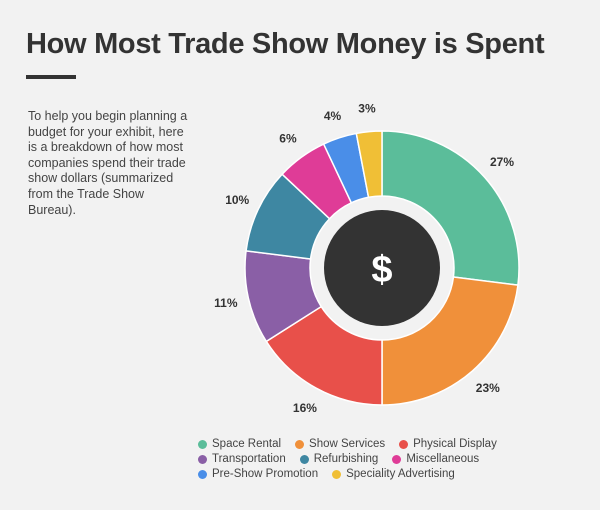  I want to click on legend-item-transportation: Transportation, so click(242, 459).